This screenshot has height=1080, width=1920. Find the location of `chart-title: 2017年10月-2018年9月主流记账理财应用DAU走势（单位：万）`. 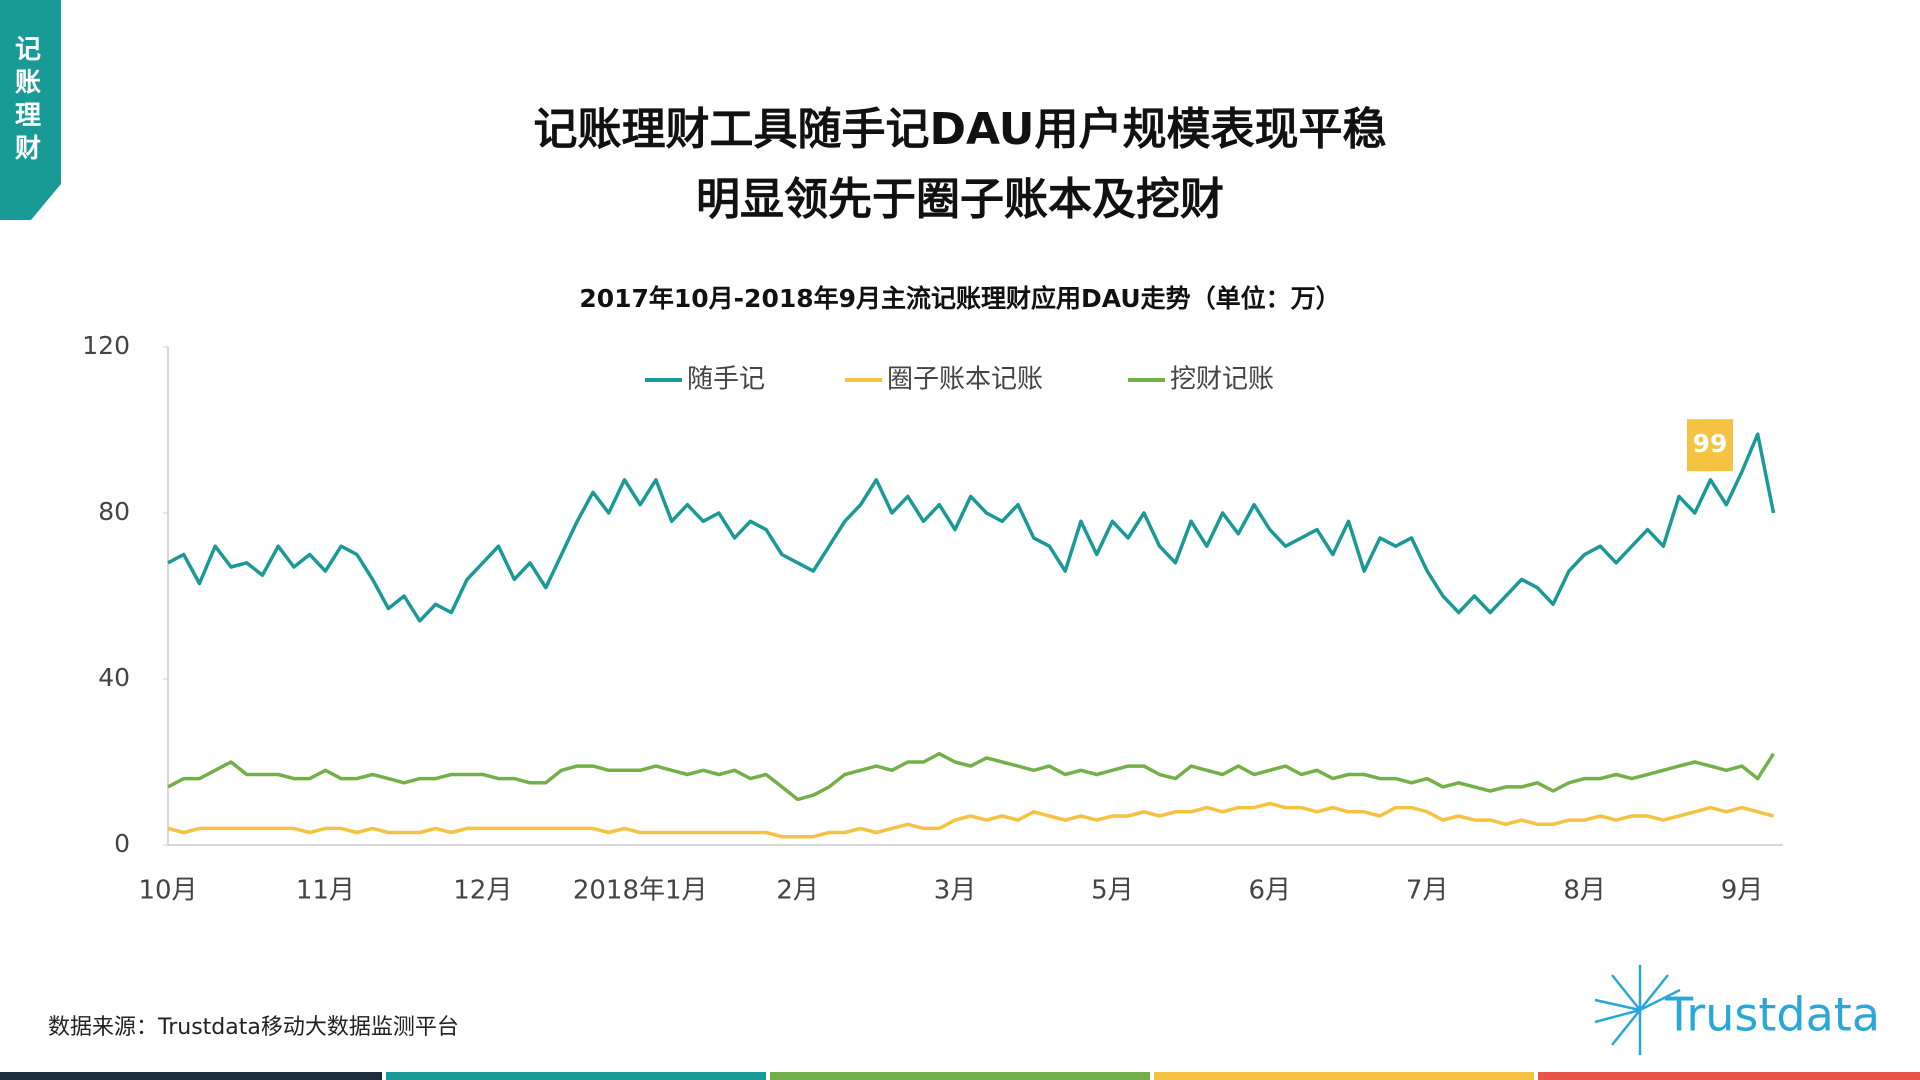

chart-title: 2017年10月-2018年9月主流记账理财应用DAU走势（单位：万） is located at coordinates (959, 298).